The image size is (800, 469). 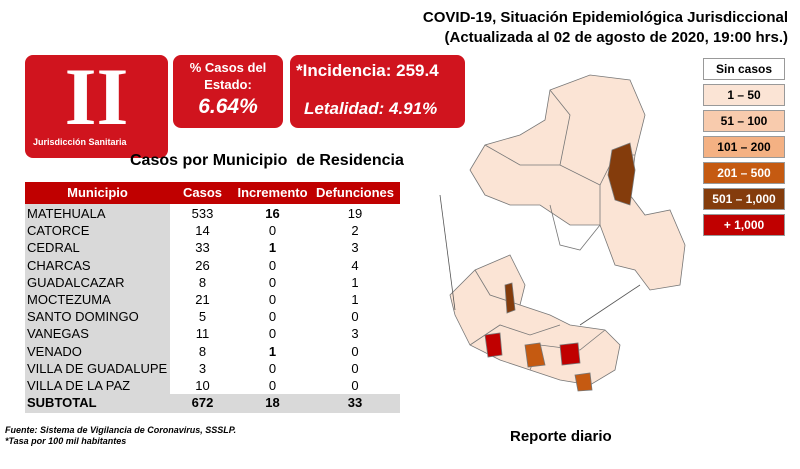 What do you see at coordinates (744, 225) in the screenshot?
I see `legend-item: + 1,000` at bounding box center [744, 225].